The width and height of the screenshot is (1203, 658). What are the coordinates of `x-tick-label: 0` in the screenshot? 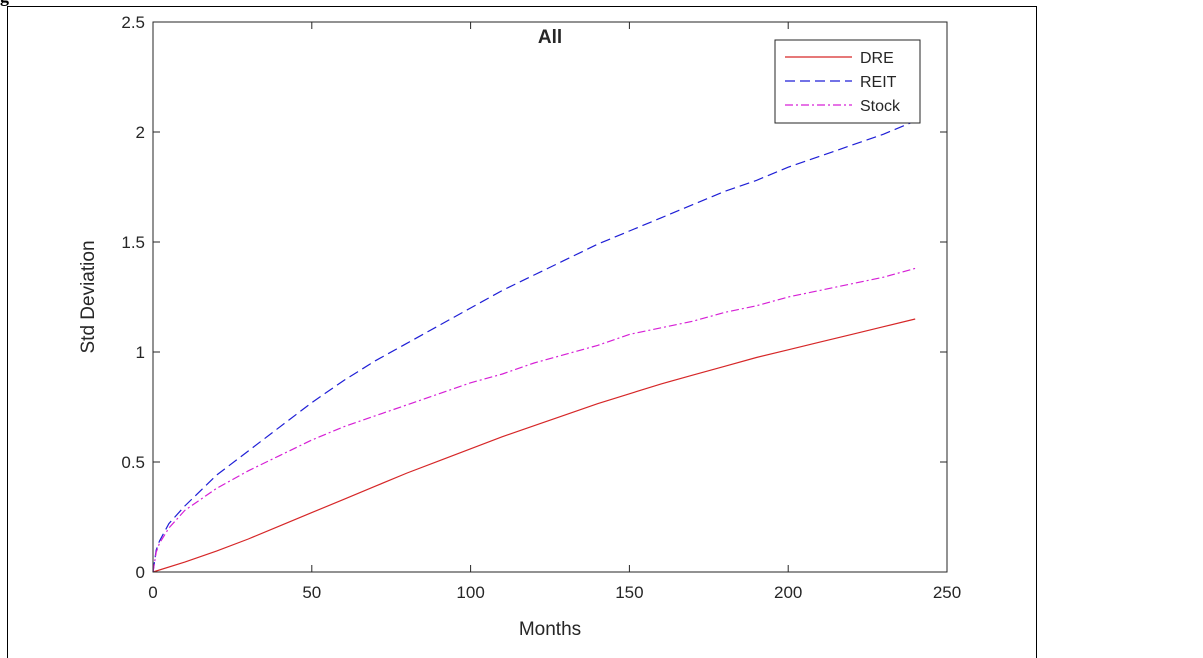 It's located at (152, 592).